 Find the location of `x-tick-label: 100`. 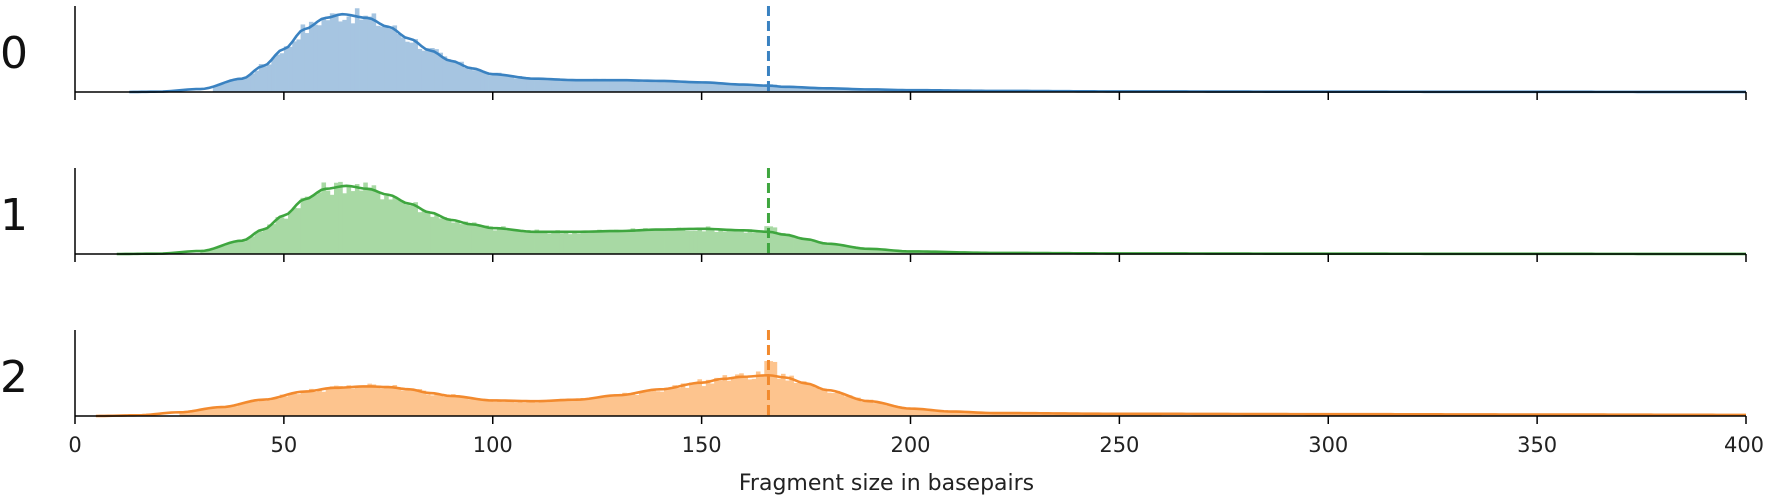

x-tick-label: 100 is located at coordinates (493, 445).